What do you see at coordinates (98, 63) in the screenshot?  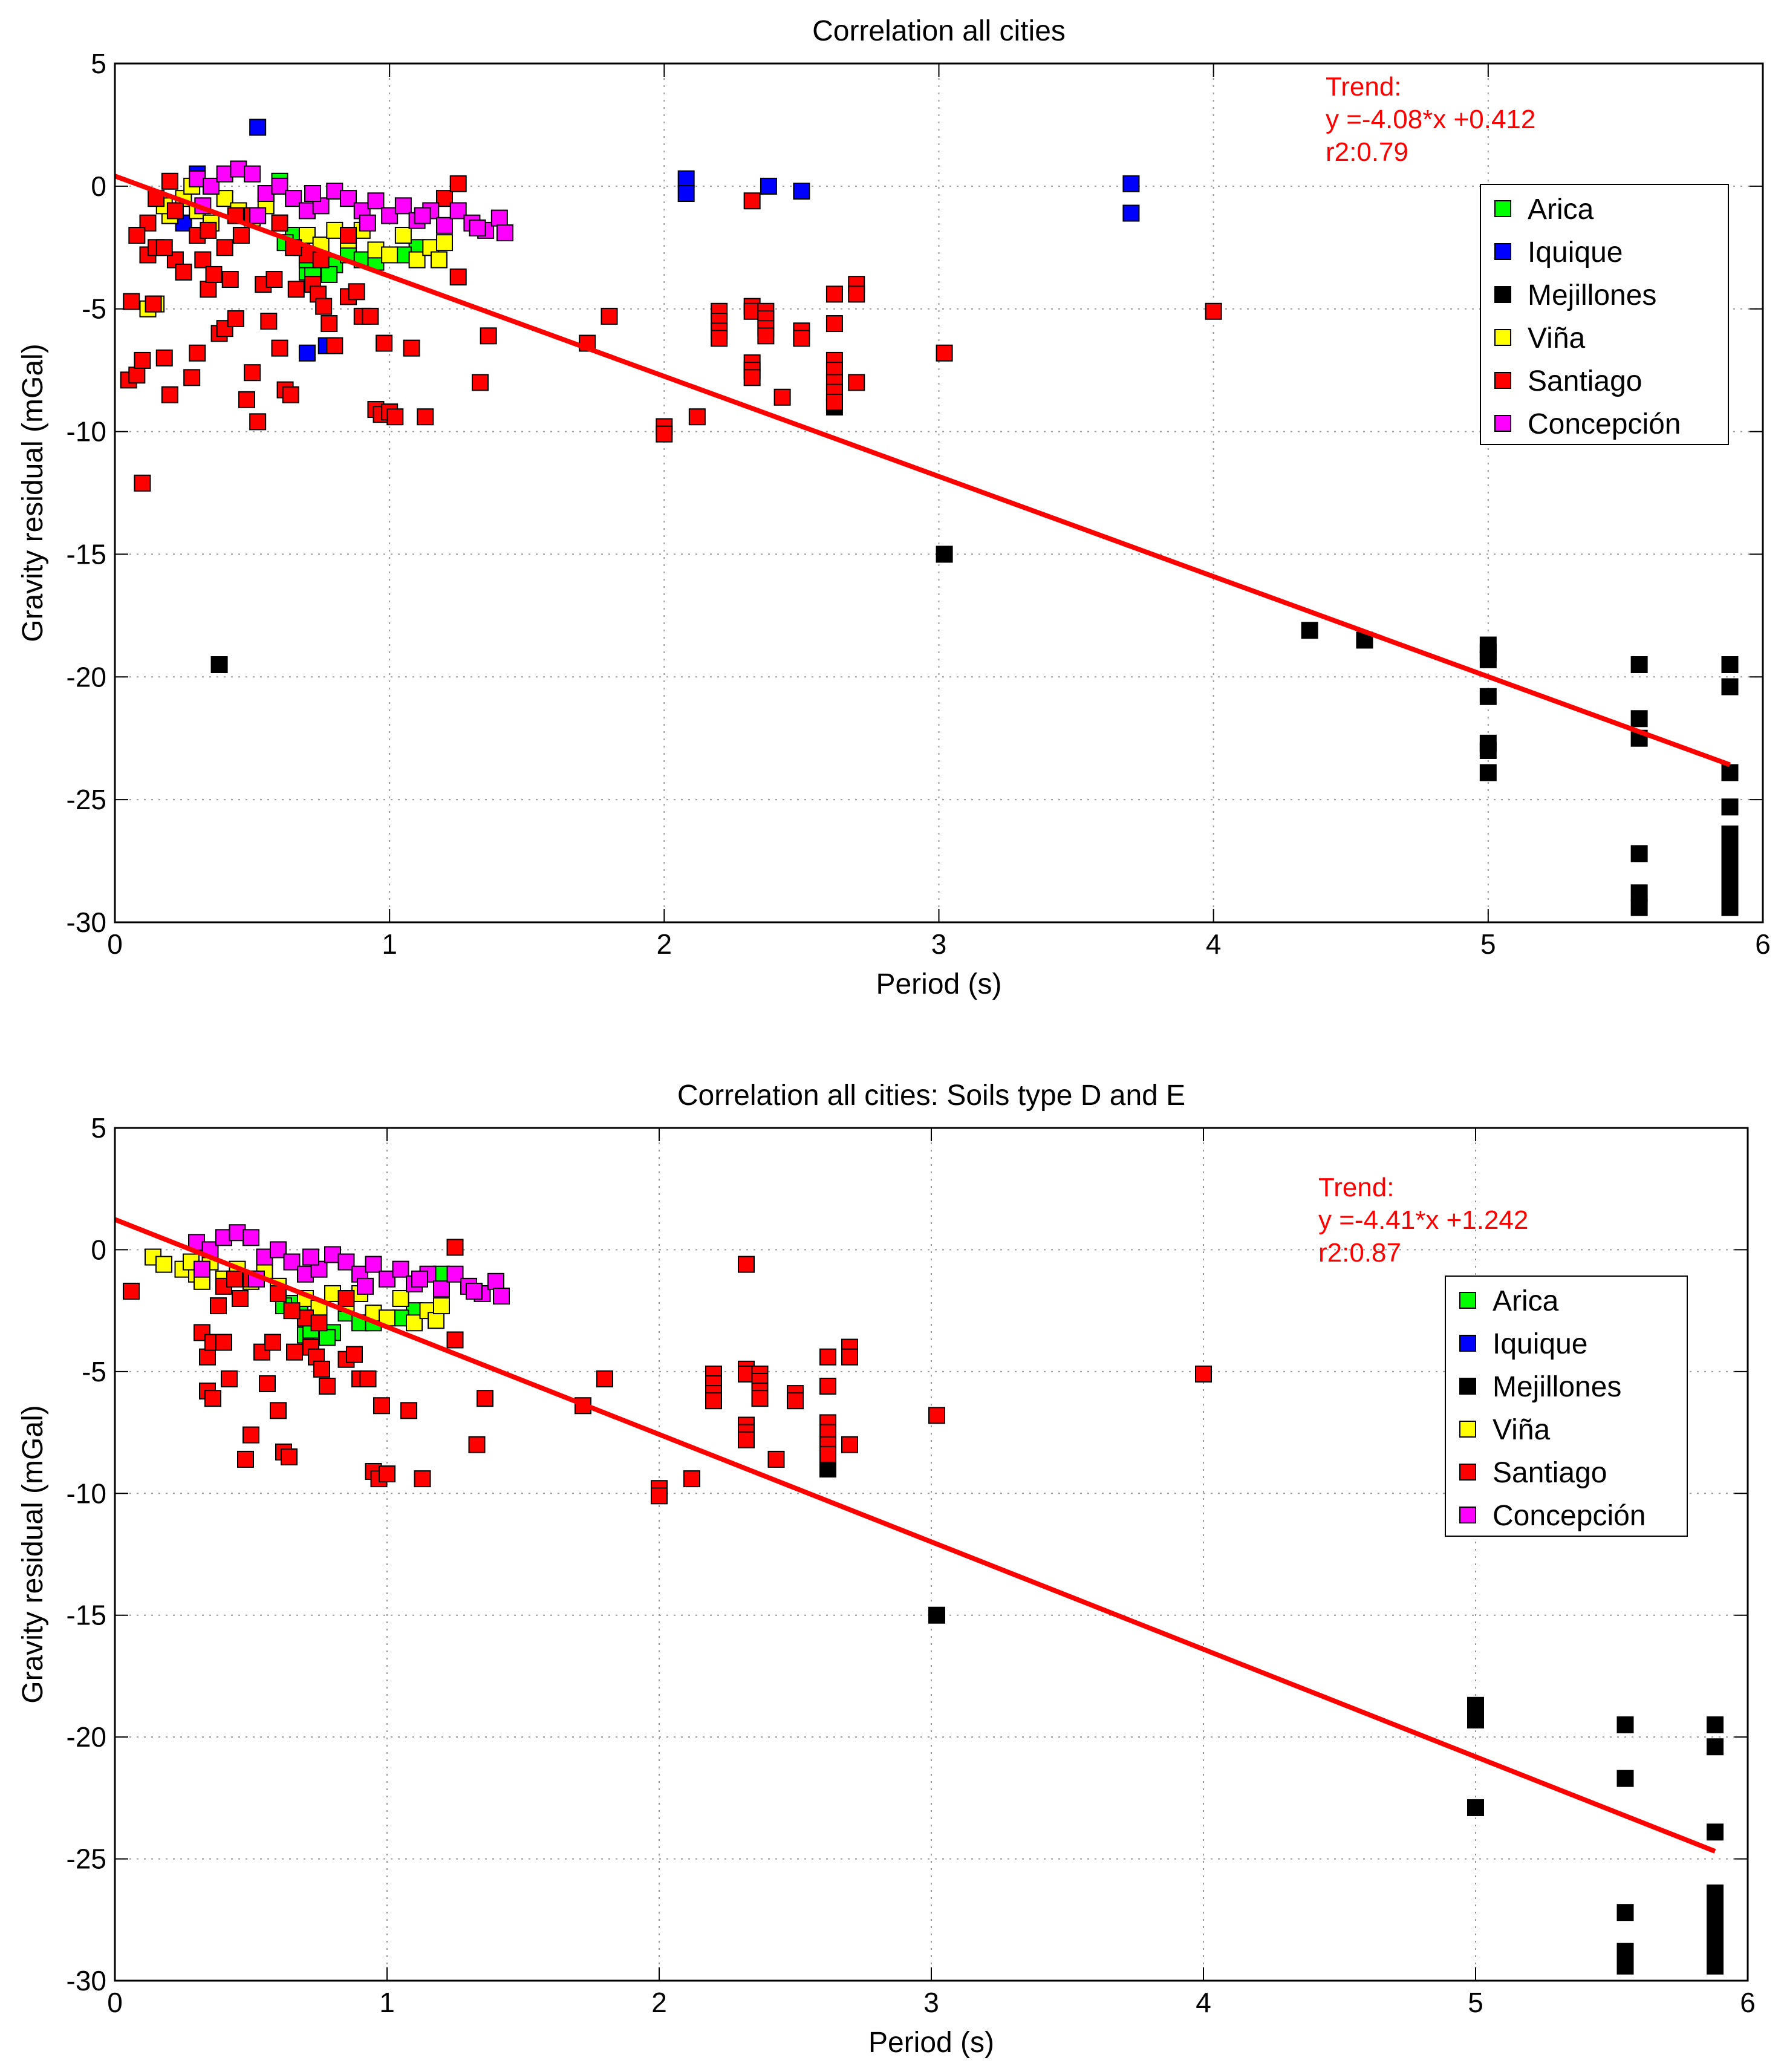 I see `y-tick-label: 5` at bounding box center [98, 63].